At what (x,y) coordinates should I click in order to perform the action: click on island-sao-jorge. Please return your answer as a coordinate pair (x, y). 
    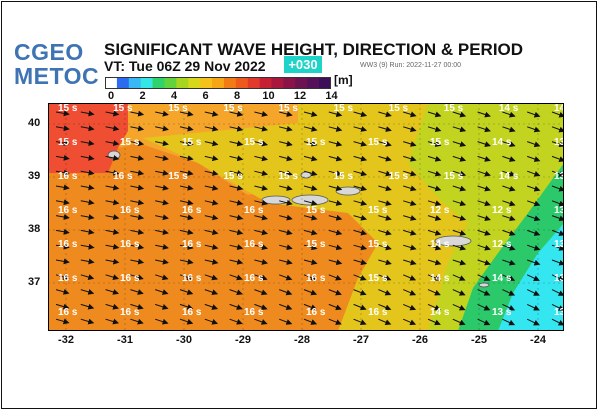
    Looking at the image, I should click on (348, 191).